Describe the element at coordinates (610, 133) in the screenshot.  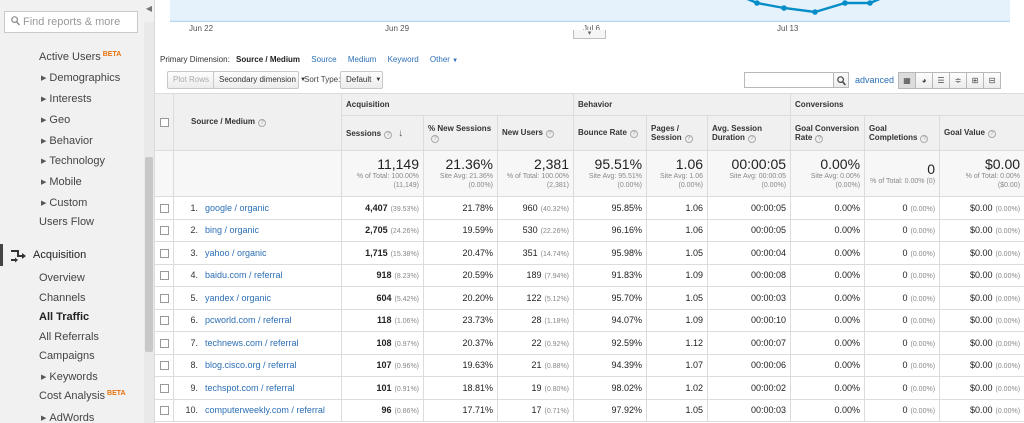
I see `column-header-bounce-rate: Bounce Rate?` at that location.